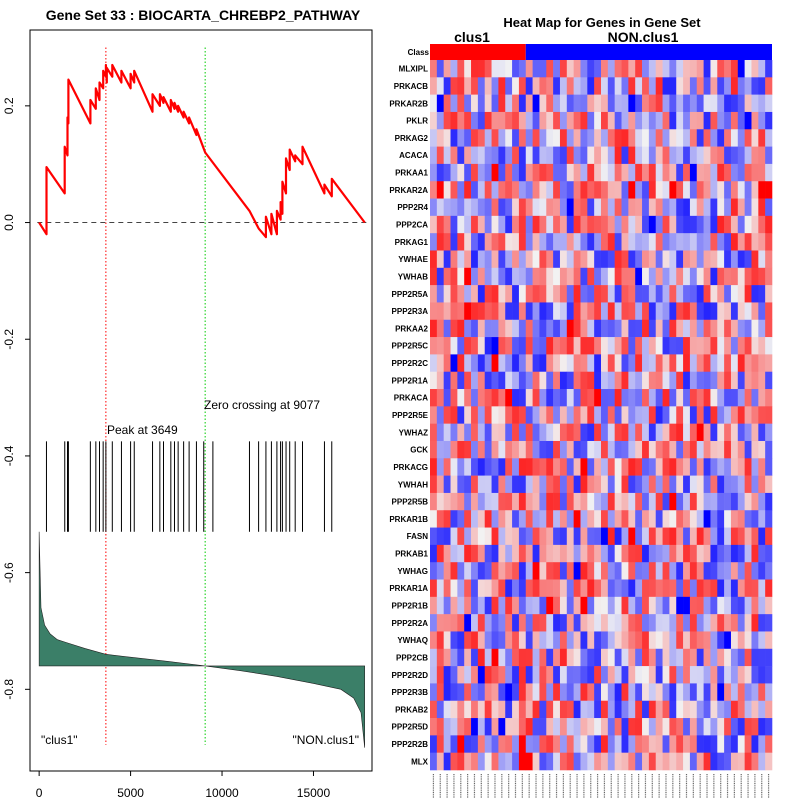  I want to click on gene-label: PPP2R2B, so click(410, 744).